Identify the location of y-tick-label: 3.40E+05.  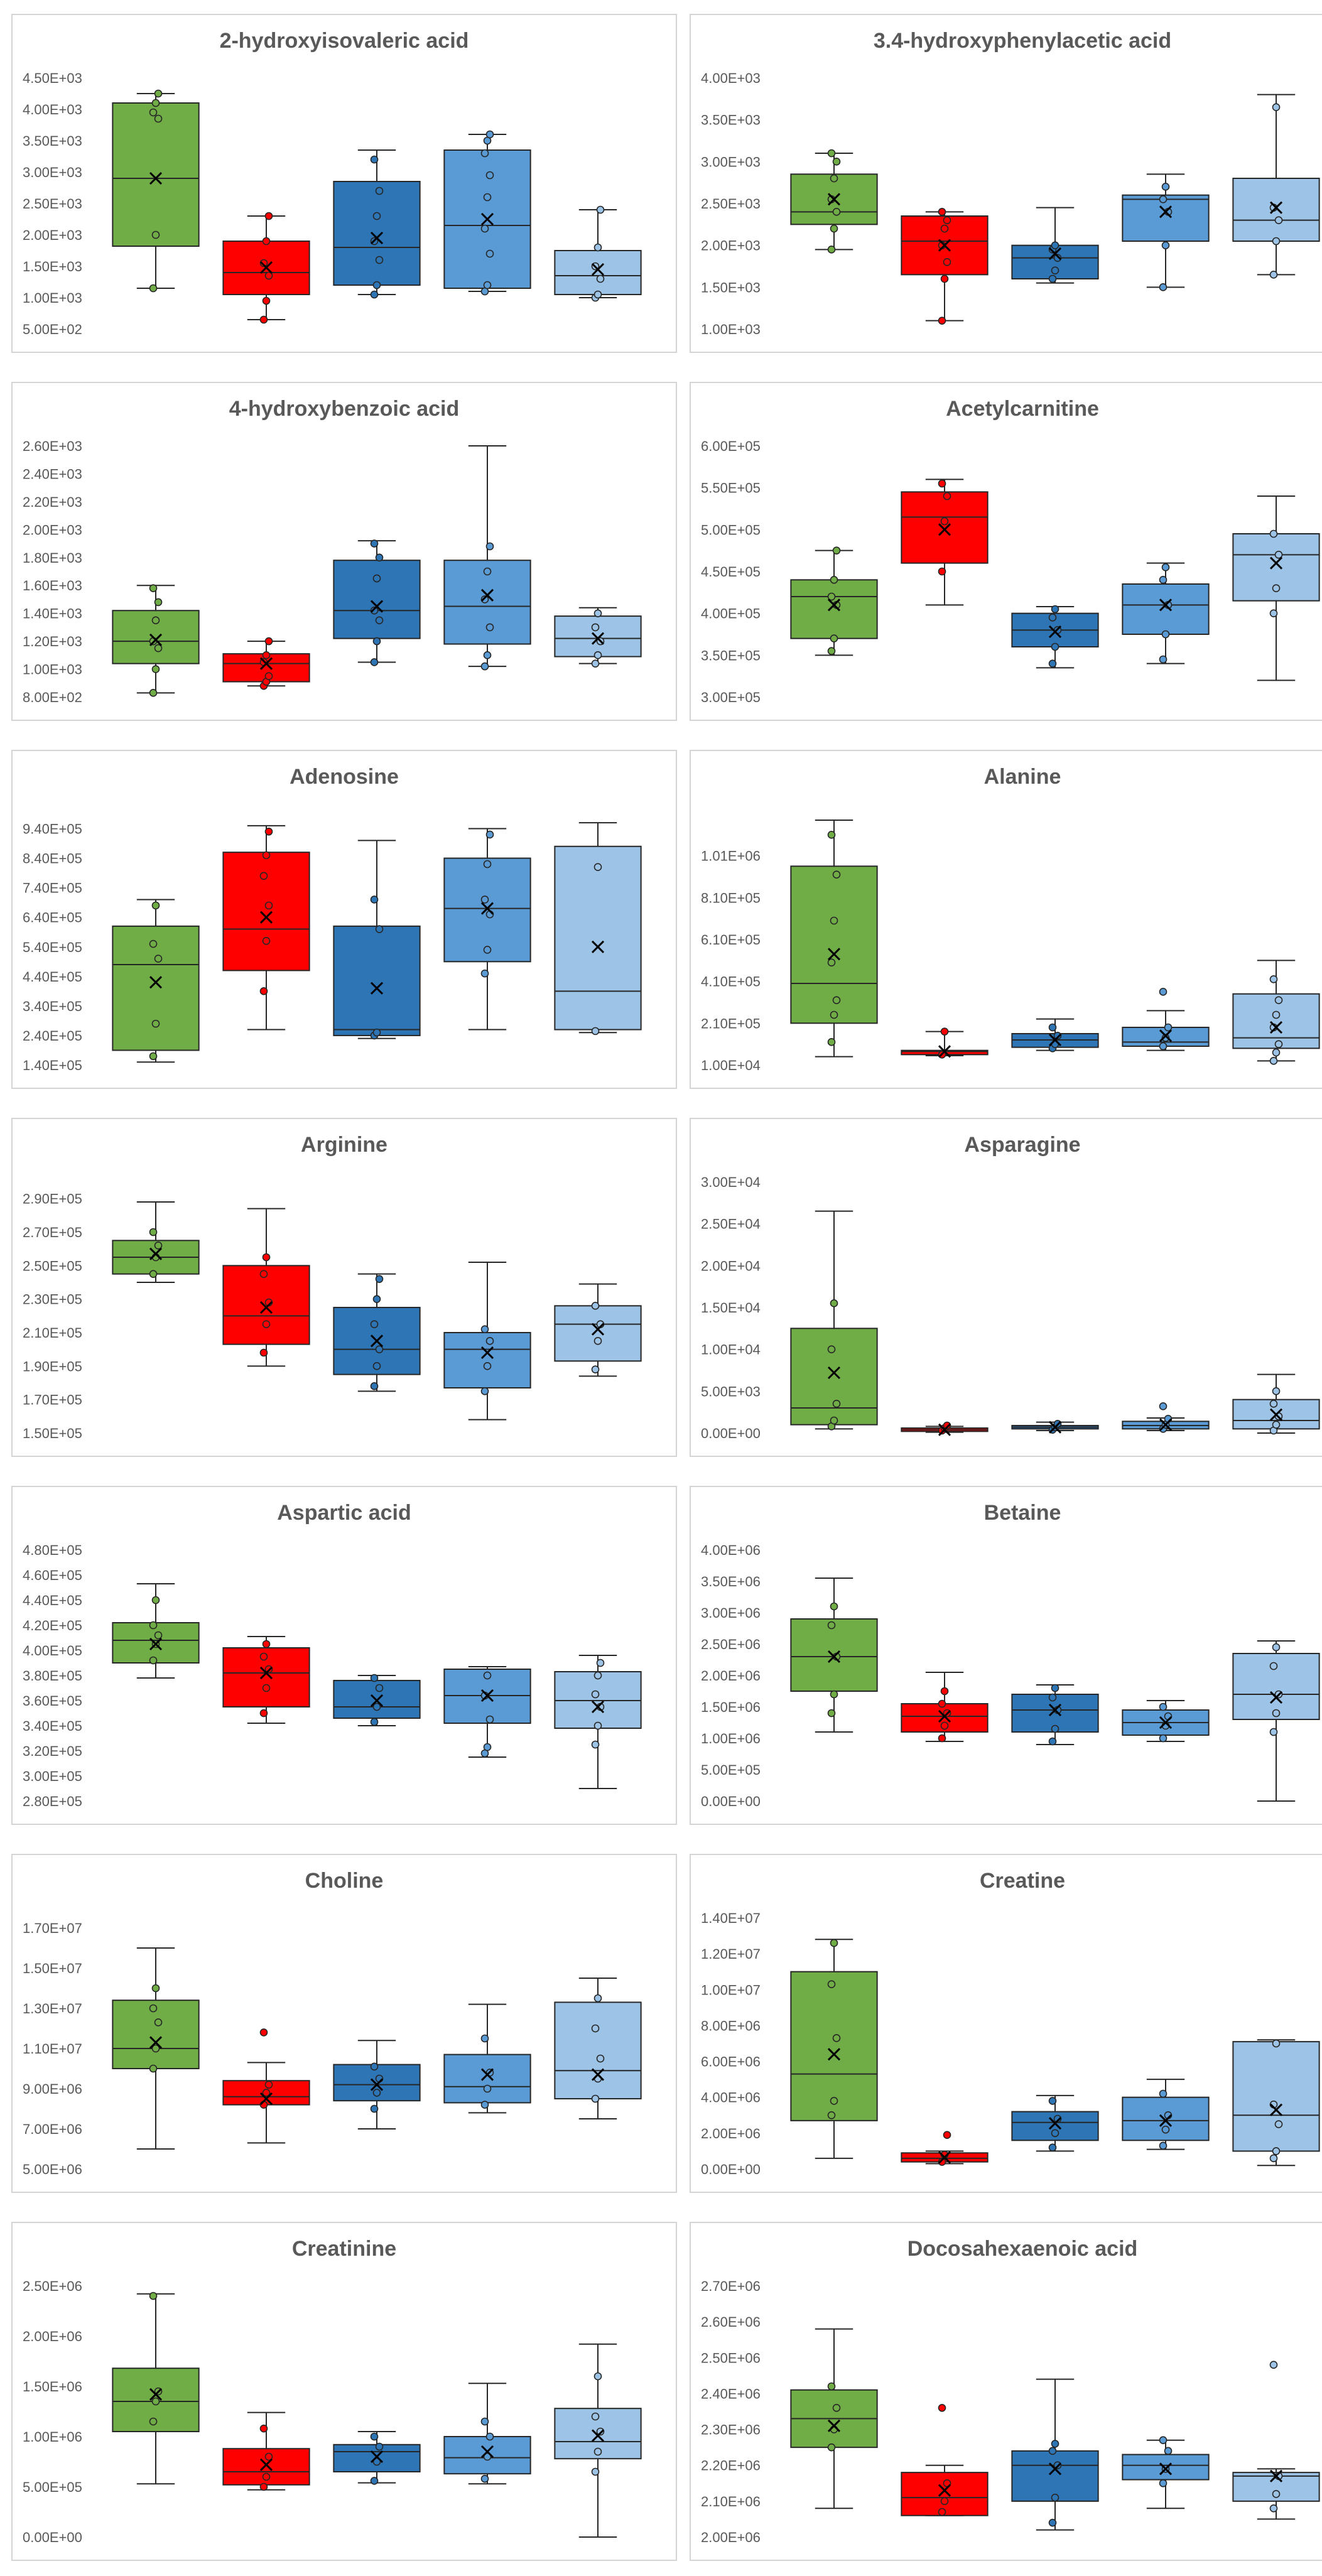
(53, 1006).